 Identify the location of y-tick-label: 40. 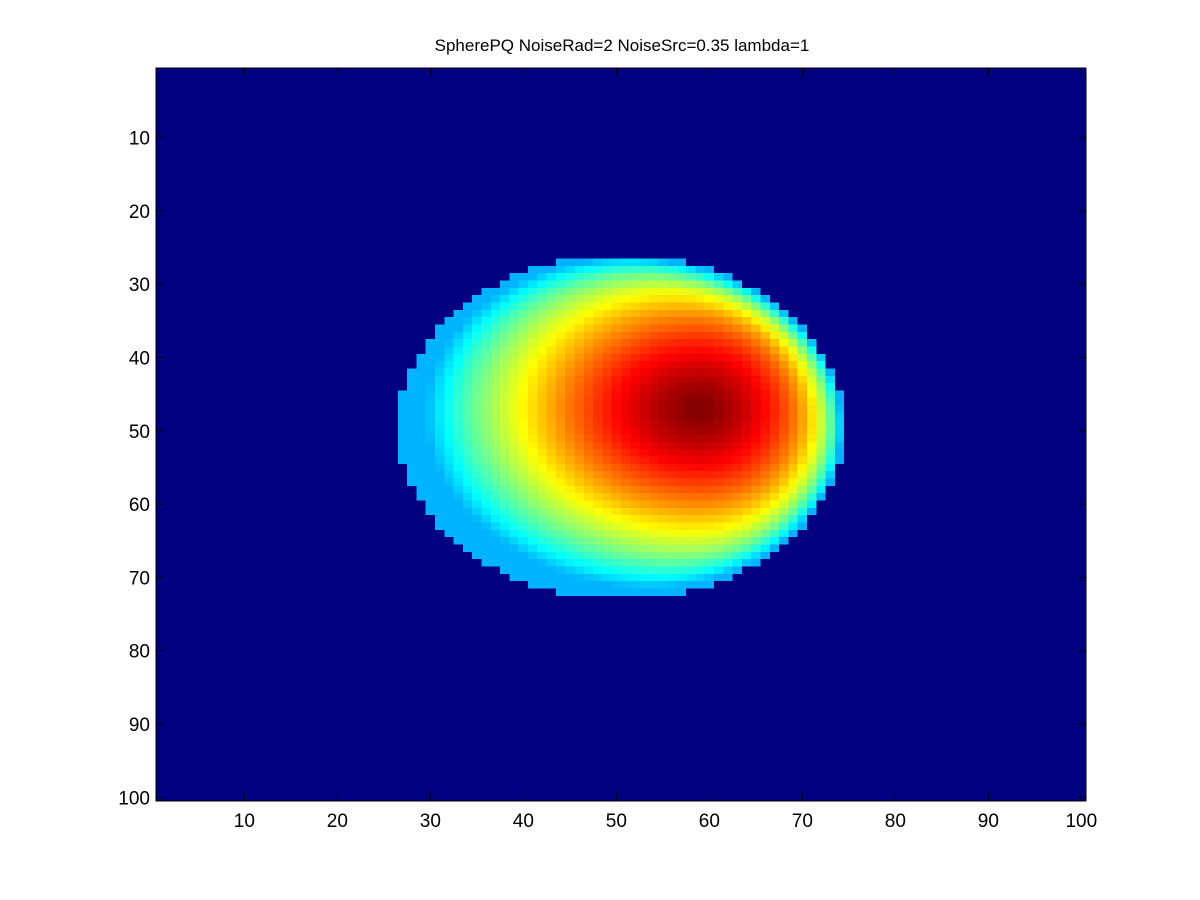
(139, 359).